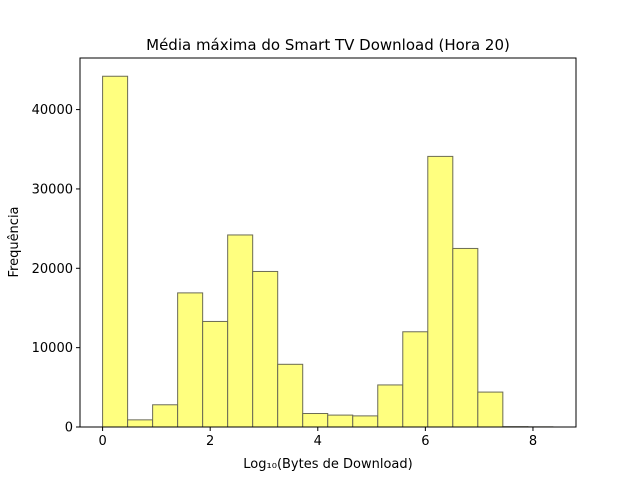  Describe the element at coordinates (14, 241) in the screenshot. I see `y-axis-label: Frequência` at that location.